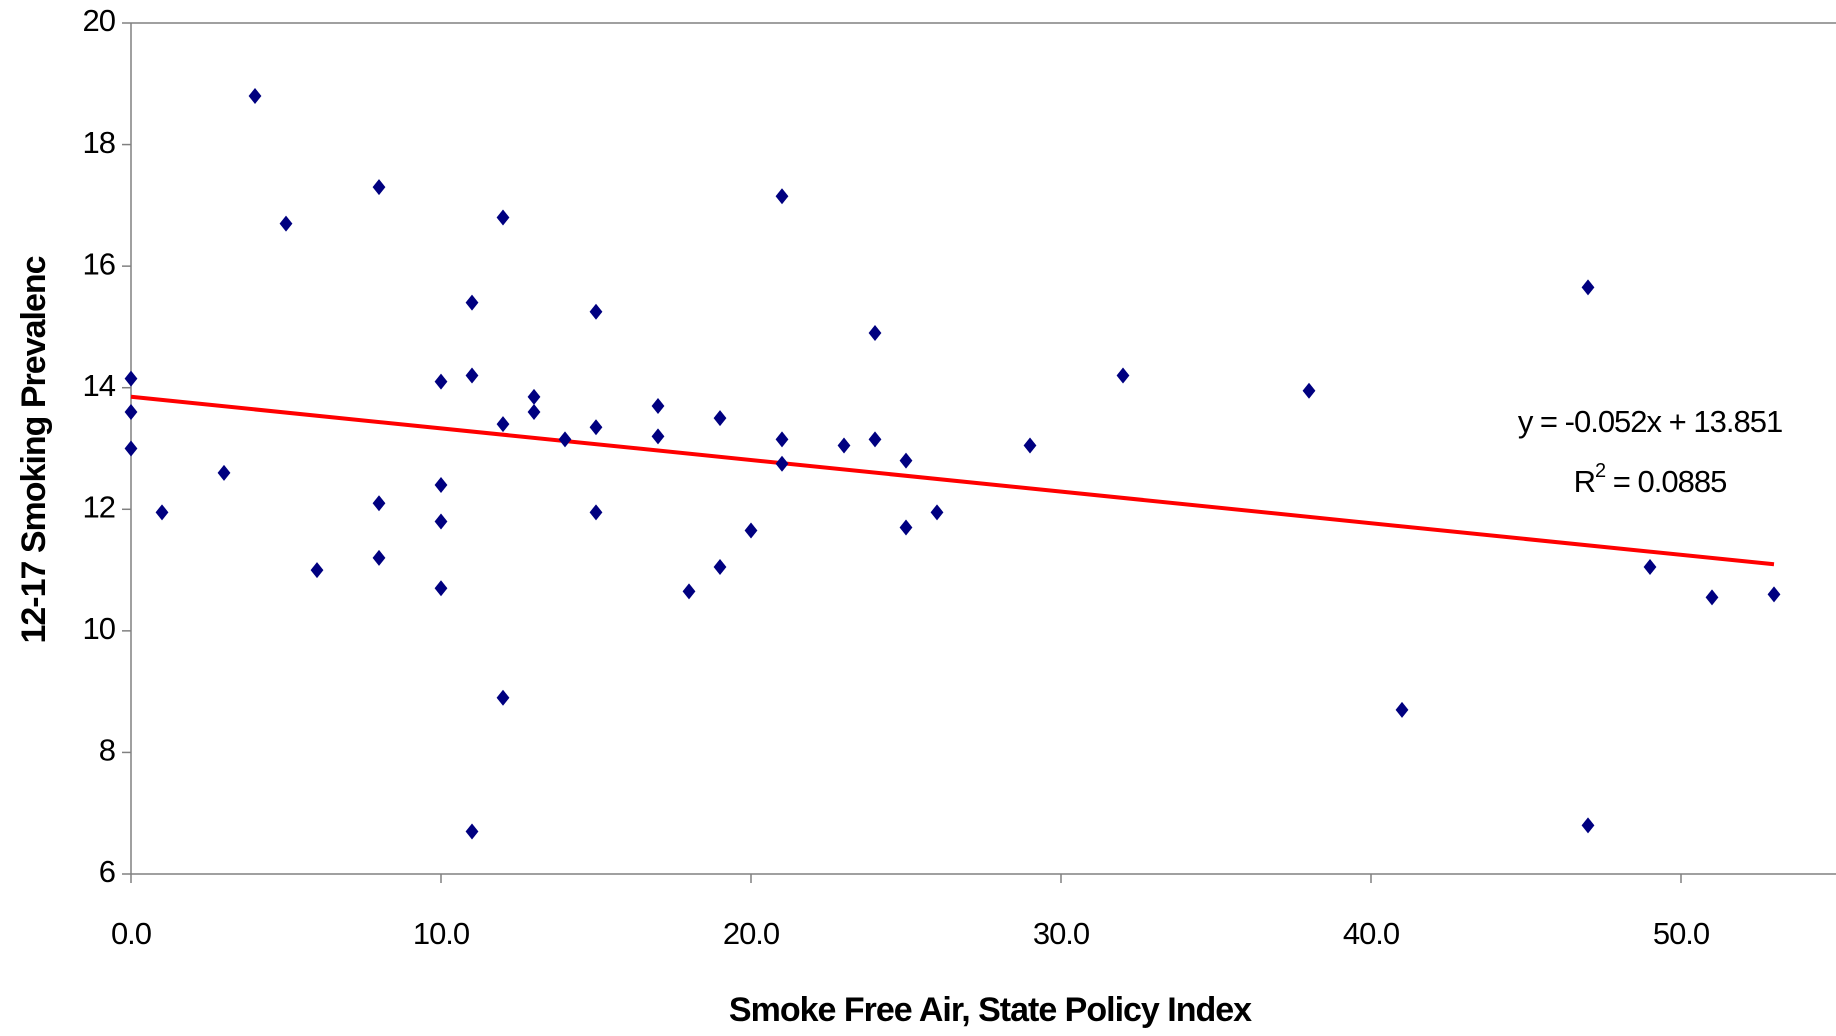 The width and height of the screenshot is (1836, 1036). Describe the element at coordinates (1681, 933) in the screenshot. I see `x-tick-label: 50.0` at that location.